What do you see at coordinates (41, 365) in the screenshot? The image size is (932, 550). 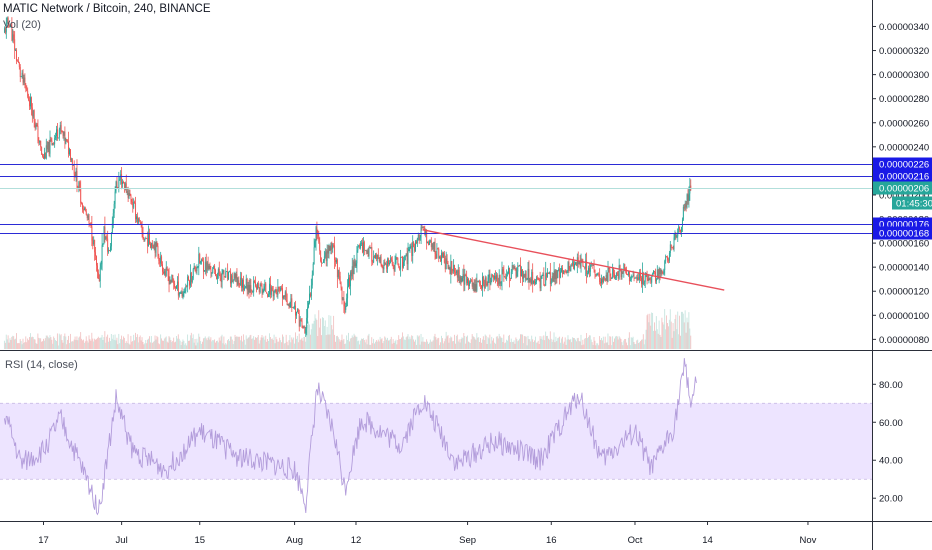 I see `rsi-legend: RSI (14, close)` at bounding box center [41, 365].